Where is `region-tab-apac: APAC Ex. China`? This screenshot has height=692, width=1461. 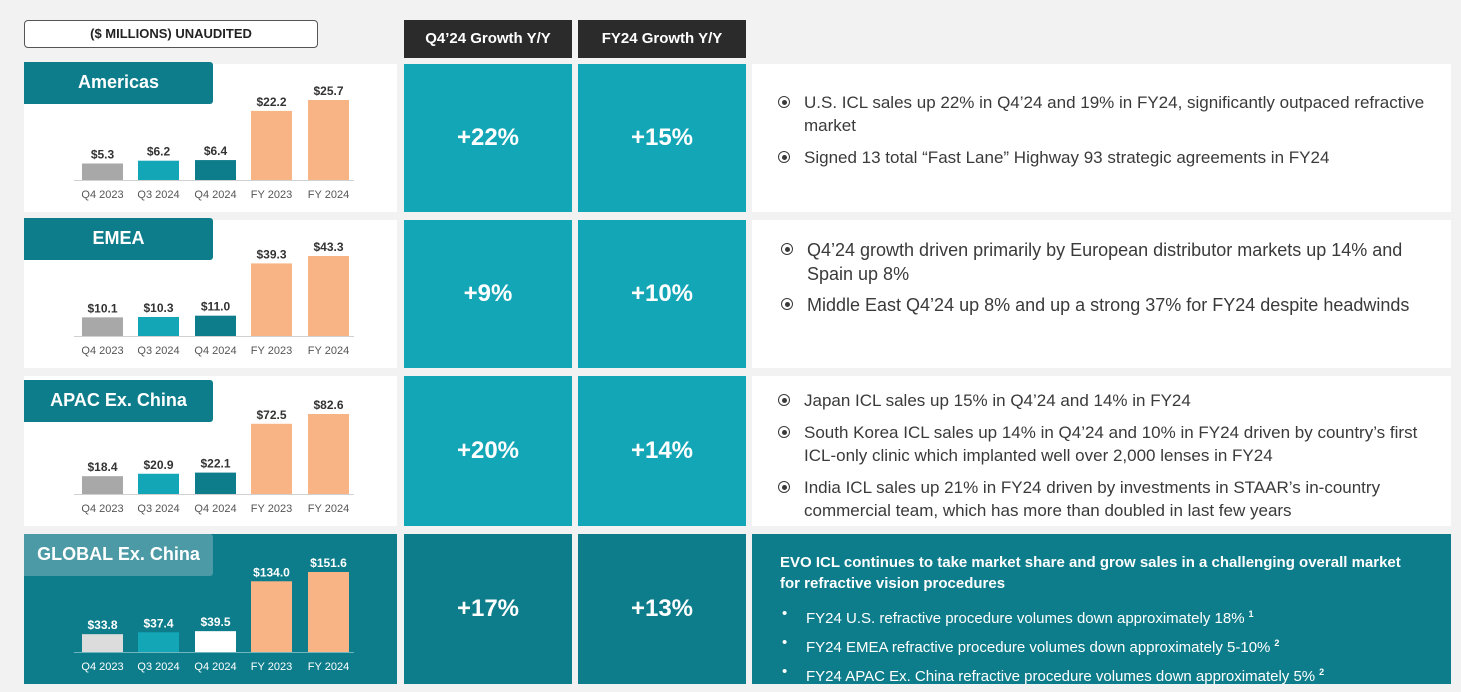 region-tab-apac: APAC Ex. China is located at coordinates (118, 401).